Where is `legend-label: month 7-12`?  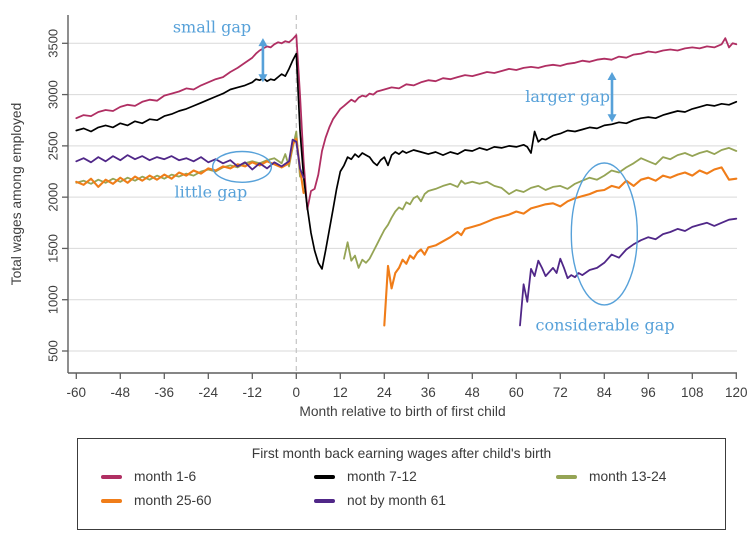 legend-label: month 7-12 is located at coordinates (382, 476).